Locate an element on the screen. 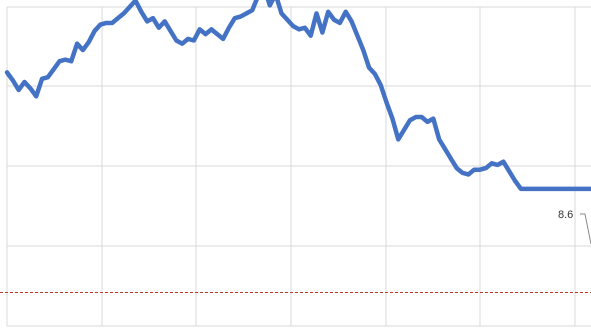 The height and width of the screenshot is (330, 591). annotation-leader-line is located at coordinates (585, 229).